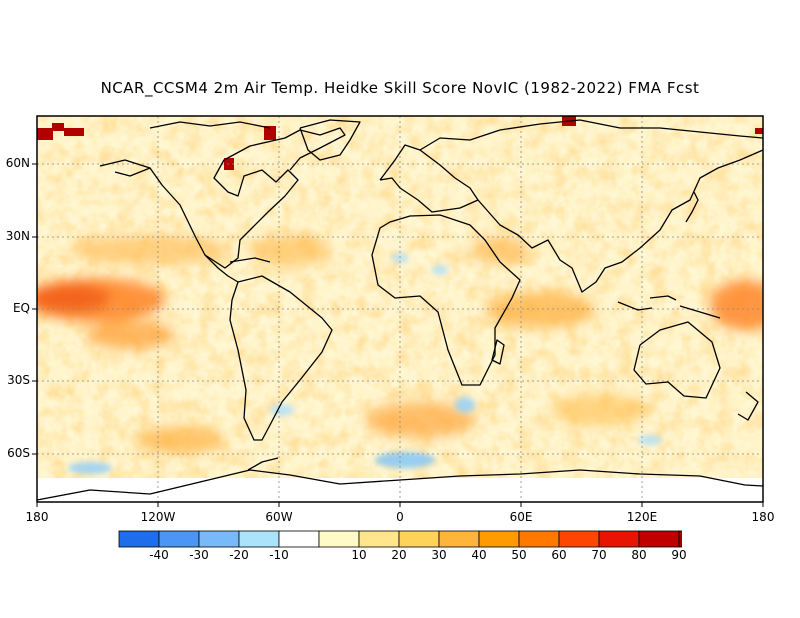  I want to click on lon-label-120w: 120W, so click(158, 517).